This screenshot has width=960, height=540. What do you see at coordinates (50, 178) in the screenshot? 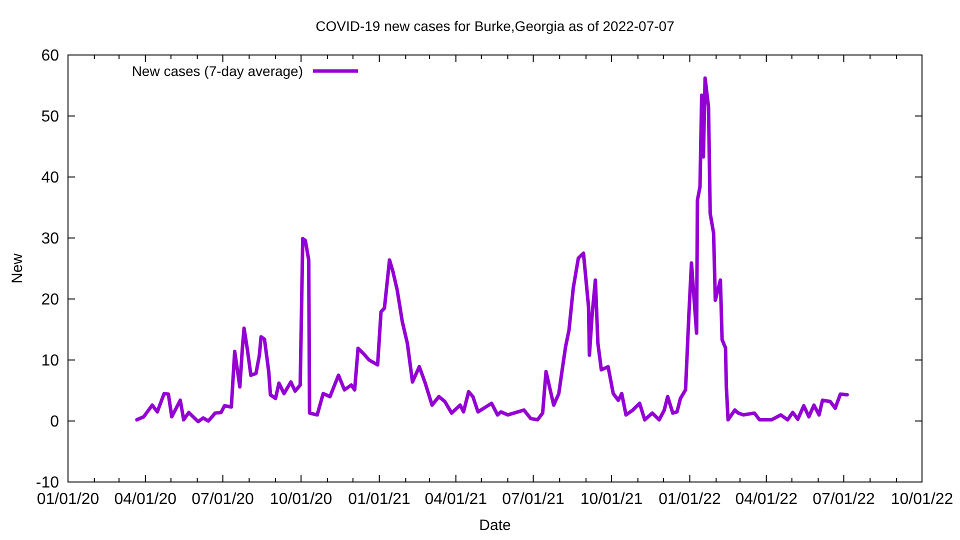
I see `y-tick-label: 40` at bounding box center [50, 178].